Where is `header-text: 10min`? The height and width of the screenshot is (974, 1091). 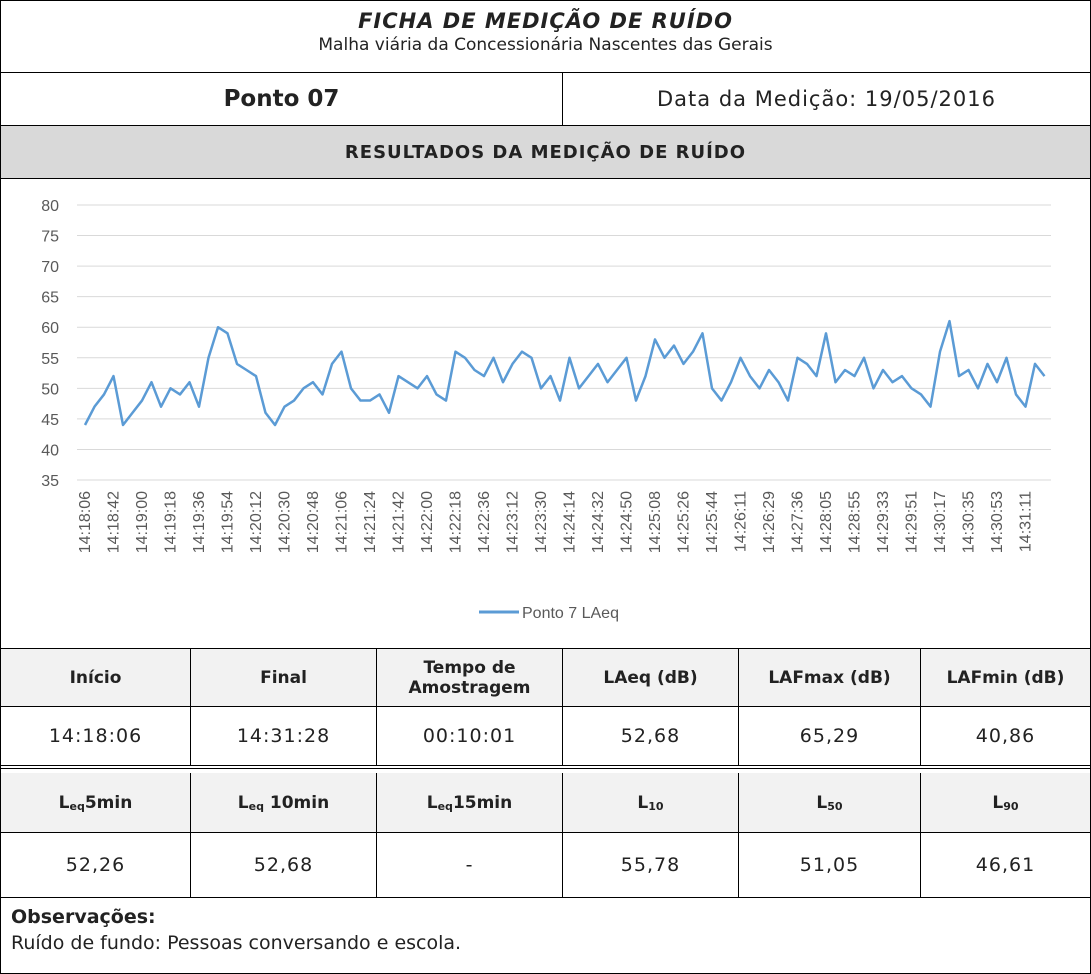
header-text: 10min is located at coordinates (296, 802).